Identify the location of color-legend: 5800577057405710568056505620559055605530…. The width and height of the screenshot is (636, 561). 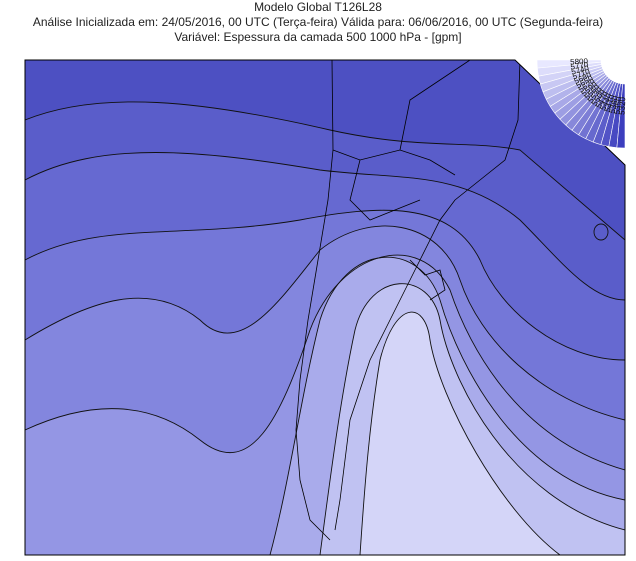
(582, 103).